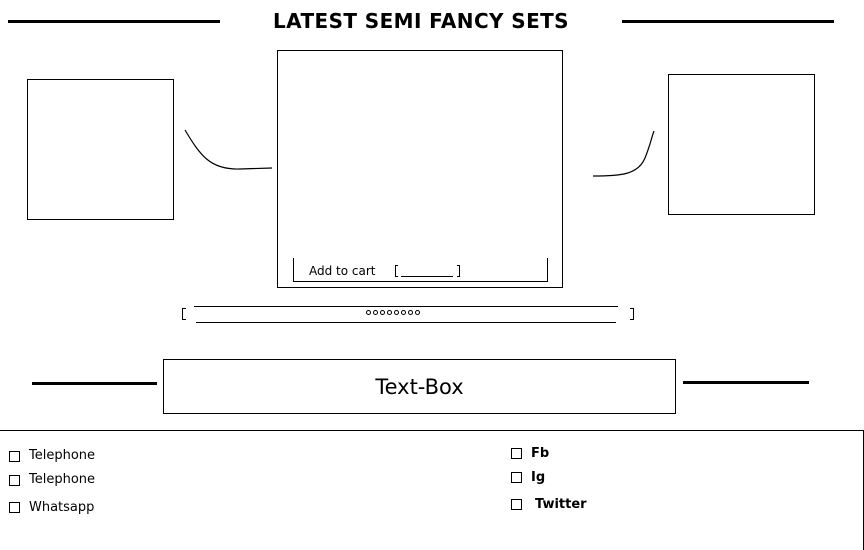 This screenshot has width=864, height=550. What do you see at coordinates (427, 271) in the screenshot?
I see `quantity-input` at bounding box center [427, 271].